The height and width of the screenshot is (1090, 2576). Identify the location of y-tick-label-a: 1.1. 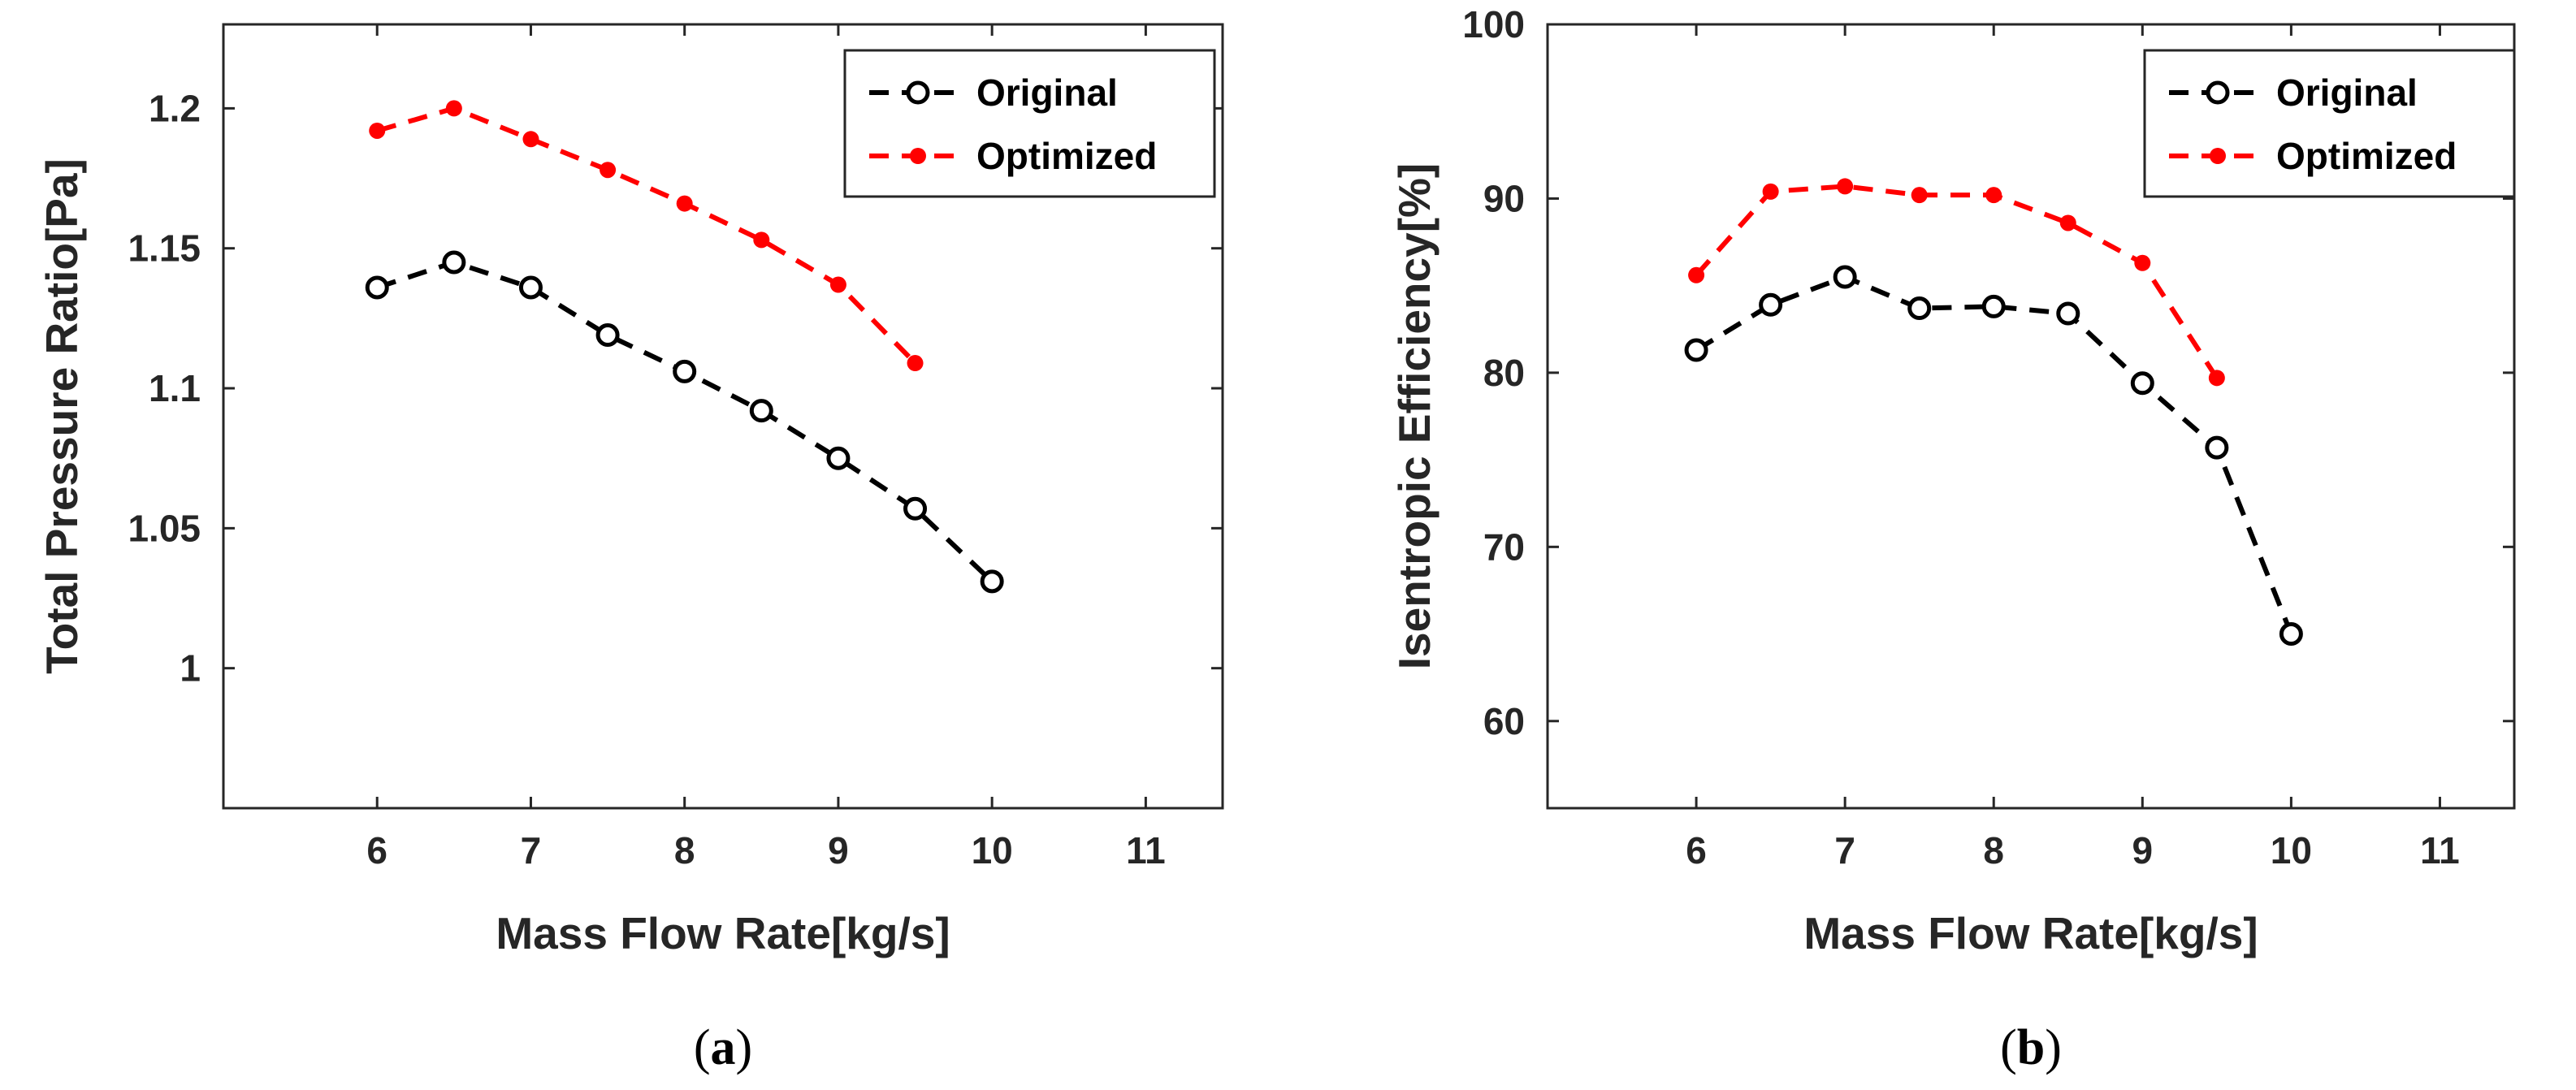
(175, 388).